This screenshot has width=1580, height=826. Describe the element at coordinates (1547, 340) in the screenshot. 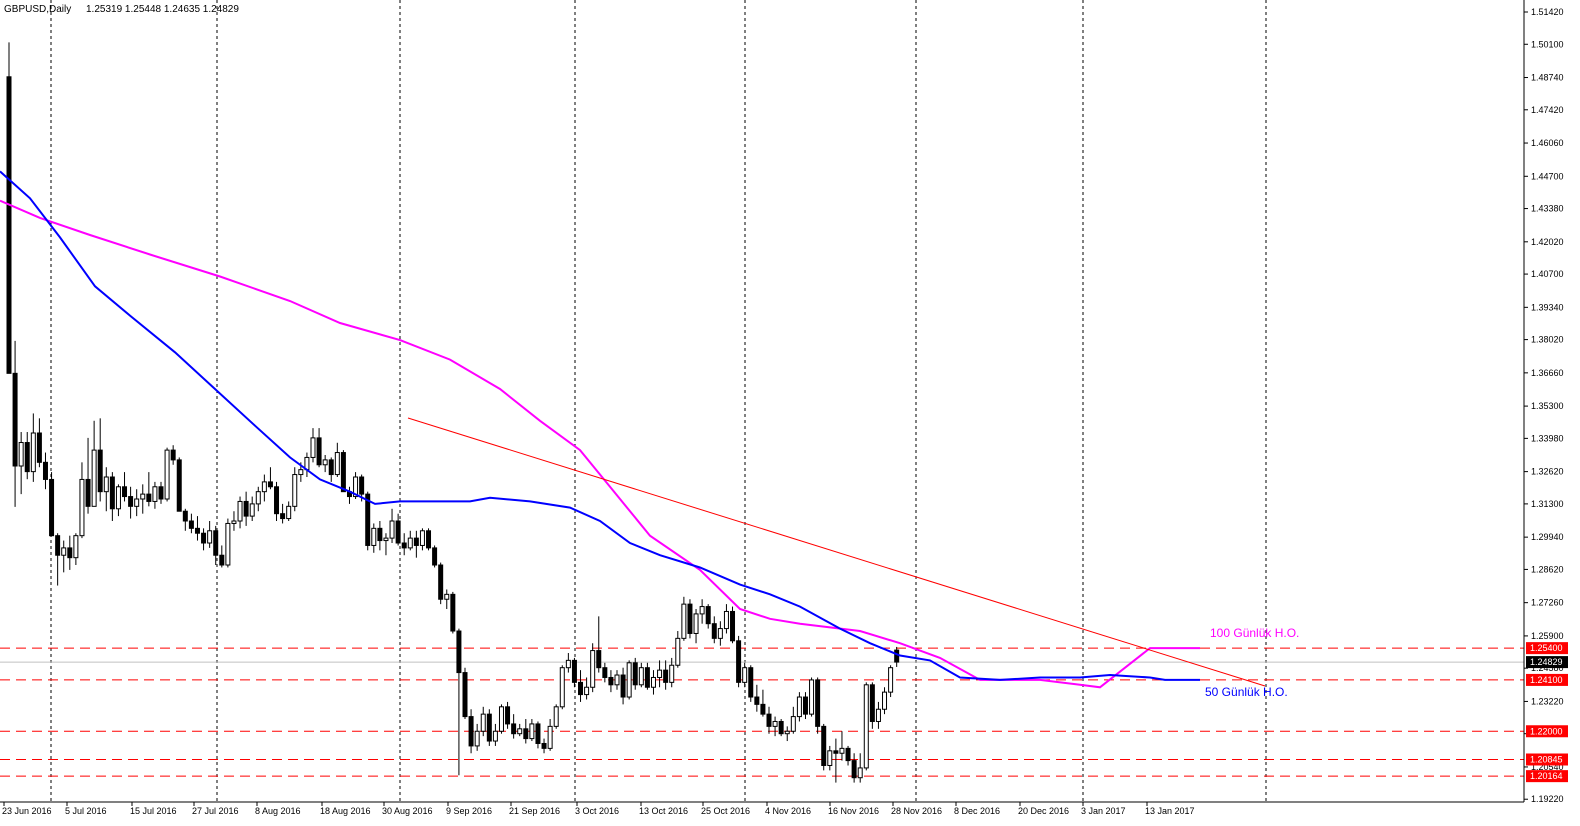

I see `y-tick-label: 1.38020` at that location.